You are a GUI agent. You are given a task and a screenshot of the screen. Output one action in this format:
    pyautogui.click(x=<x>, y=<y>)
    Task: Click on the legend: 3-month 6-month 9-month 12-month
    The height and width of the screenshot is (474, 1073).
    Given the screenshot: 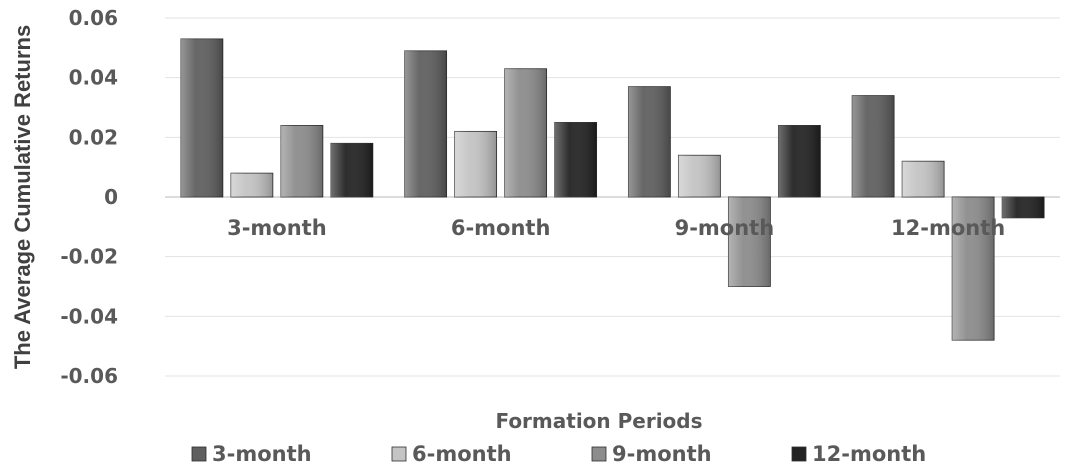 What is the action you would take?
    pyautogui.click(x=558, y=454)
    